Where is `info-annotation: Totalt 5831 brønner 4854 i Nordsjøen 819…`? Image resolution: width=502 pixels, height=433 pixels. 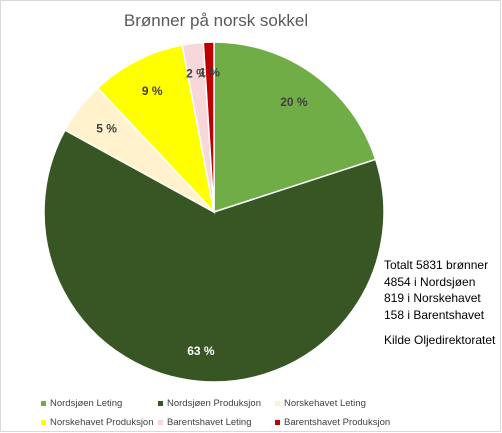
info-annotation: Totalt 5831 brønner 4854 i Nordsjøen 819… is located at coordinates (439, 303).